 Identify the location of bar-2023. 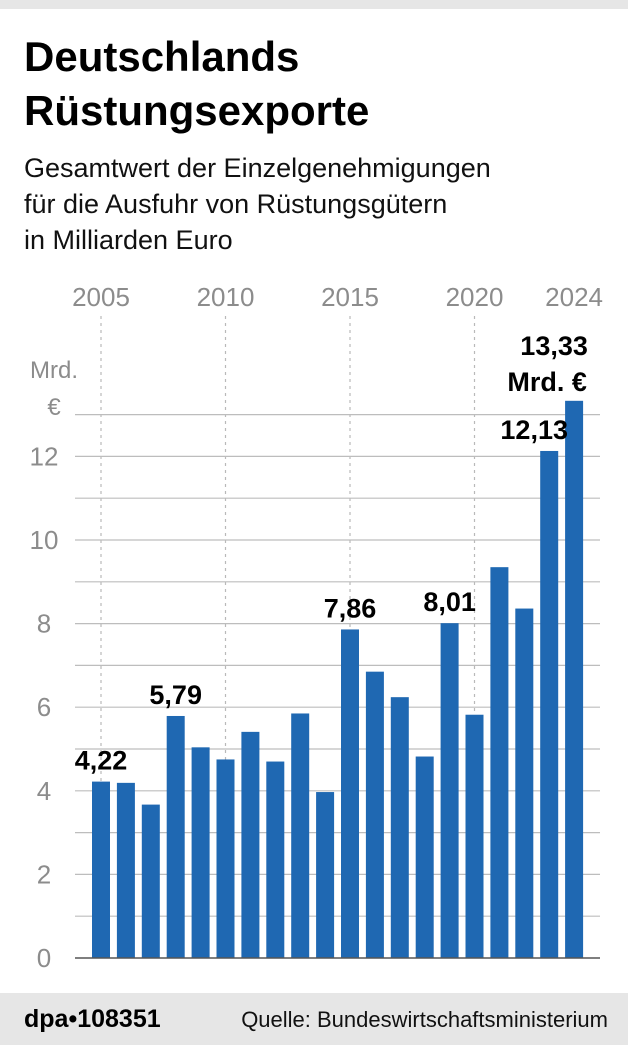
(549, 704).